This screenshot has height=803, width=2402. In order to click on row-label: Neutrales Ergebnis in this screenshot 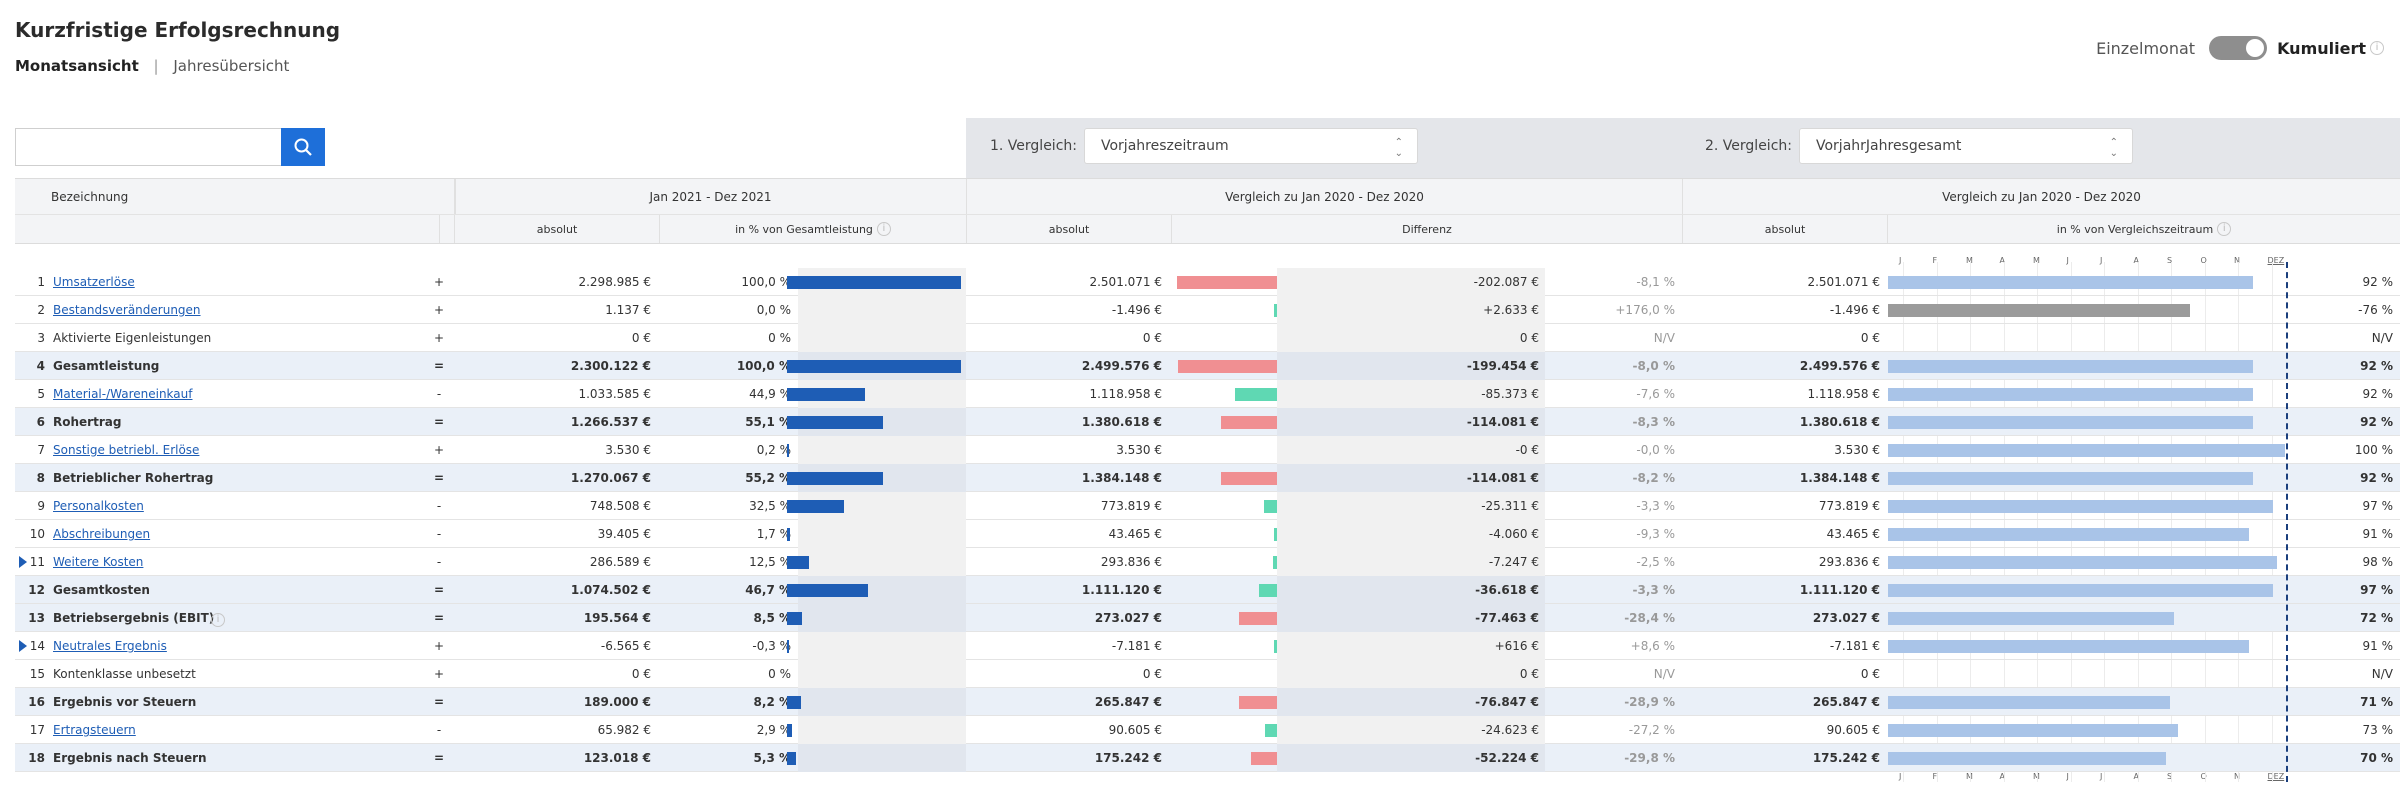, I will do `click(110, 646)`.